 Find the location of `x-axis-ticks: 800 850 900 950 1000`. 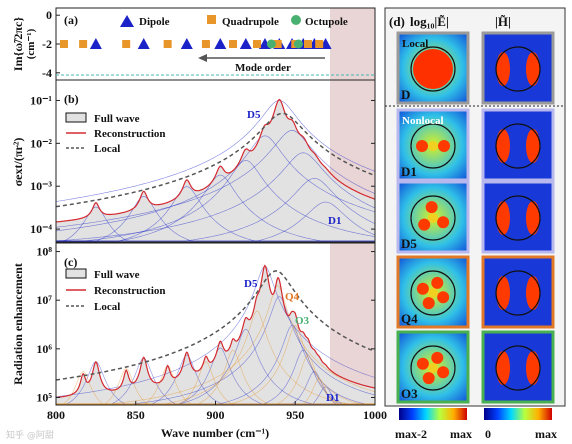

x-axis-ticks: 800 850 900 950 1000 is located at coordinates (217, 411).